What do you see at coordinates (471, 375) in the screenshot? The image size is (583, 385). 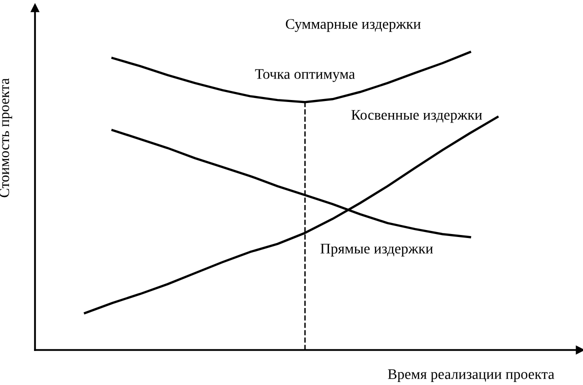 I see `x-axis-title: Время реализации проекта` at bounding box center [471, 375].